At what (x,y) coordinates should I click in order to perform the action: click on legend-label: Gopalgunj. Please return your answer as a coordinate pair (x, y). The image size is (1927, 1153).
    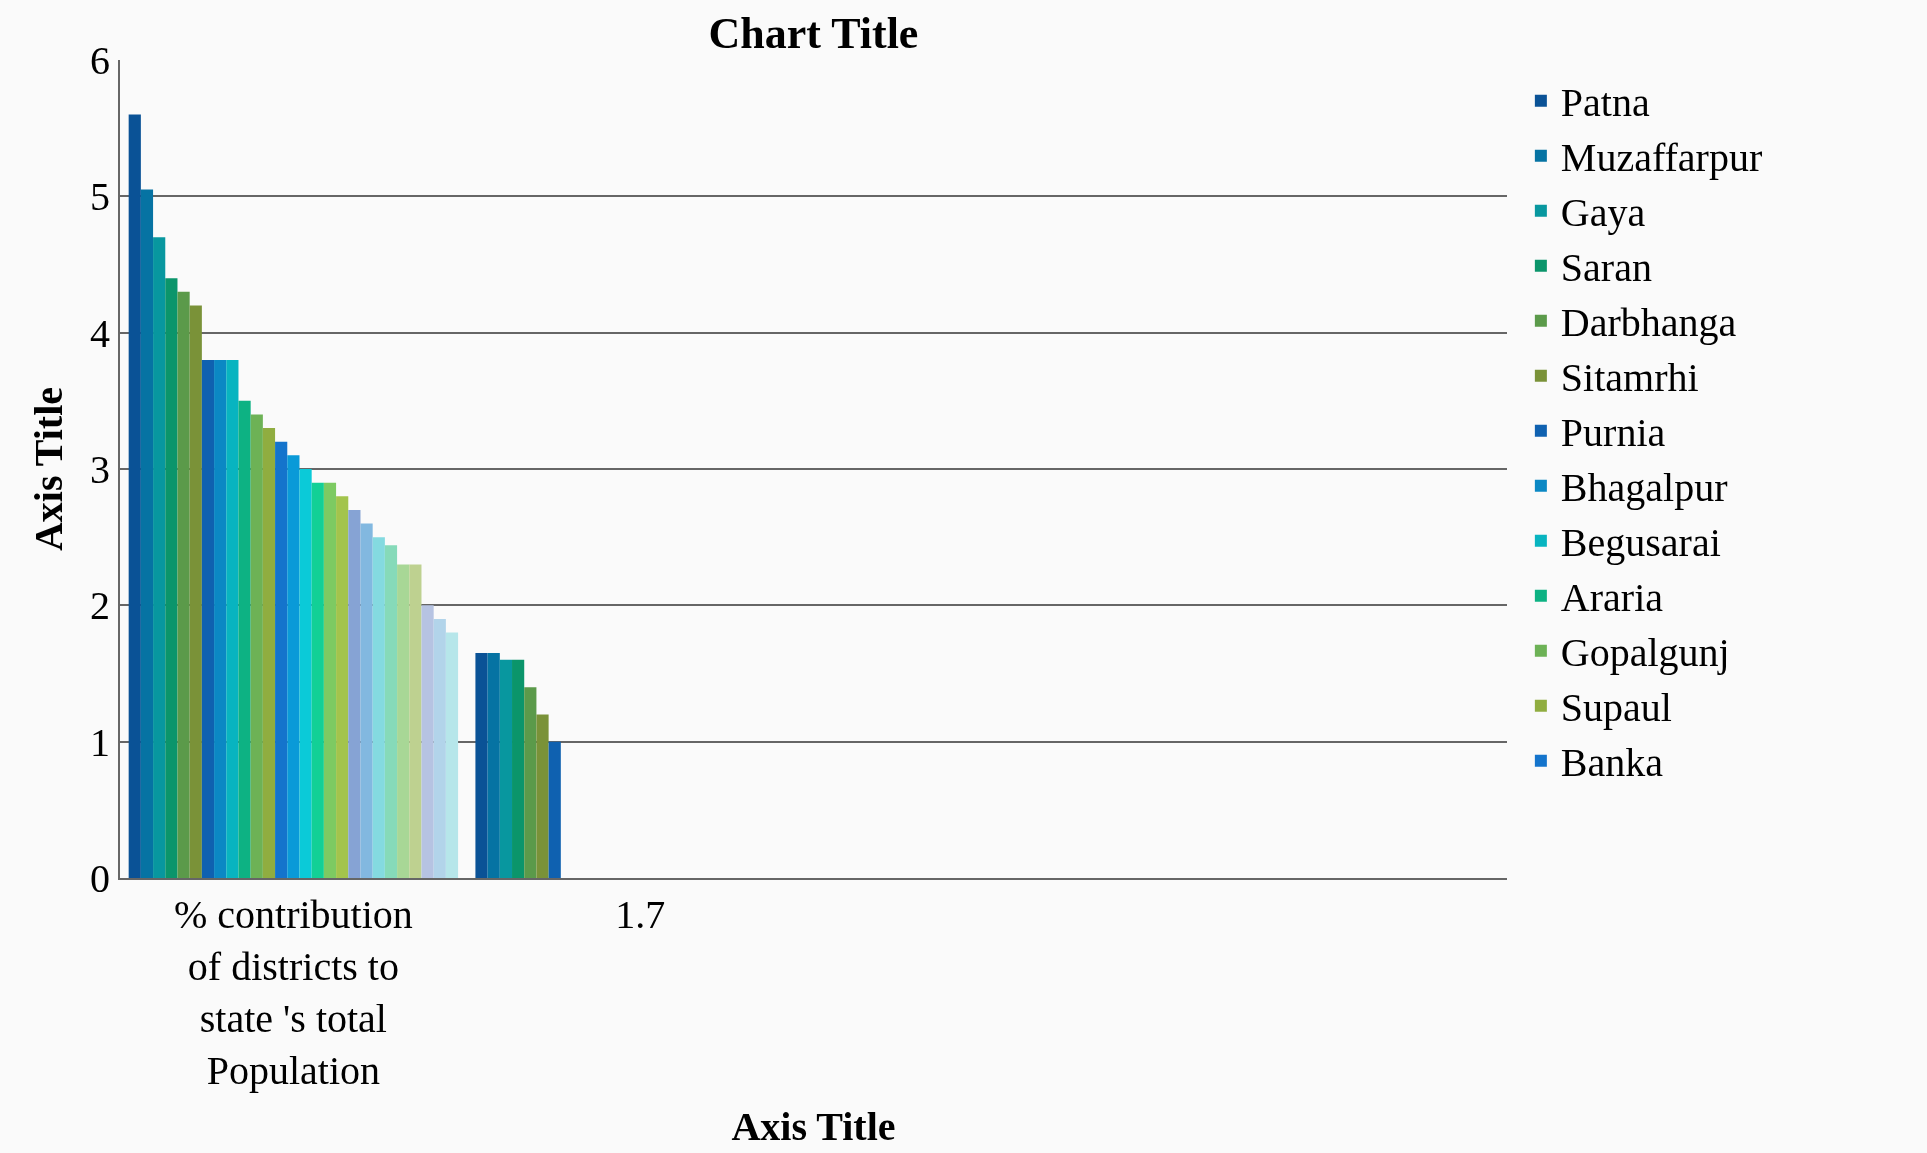
    Looking at the image, I should click on (1645, 653).